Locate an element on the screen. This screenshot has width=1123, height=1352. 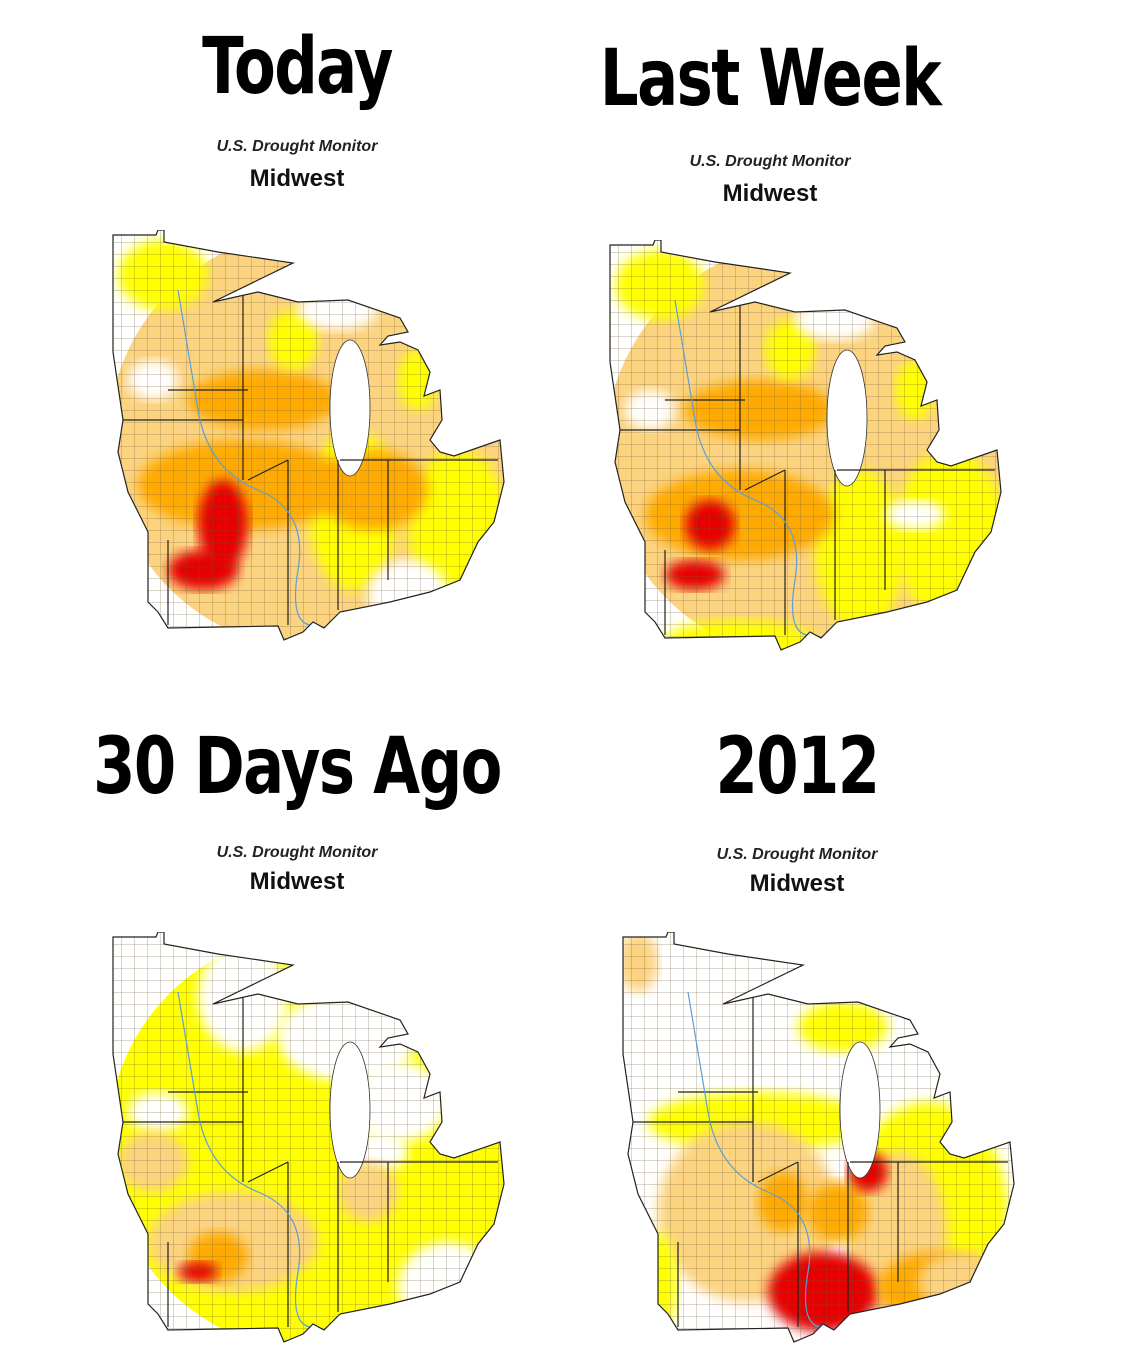
panel-title: Last Week is located at coordinates (770, 79).